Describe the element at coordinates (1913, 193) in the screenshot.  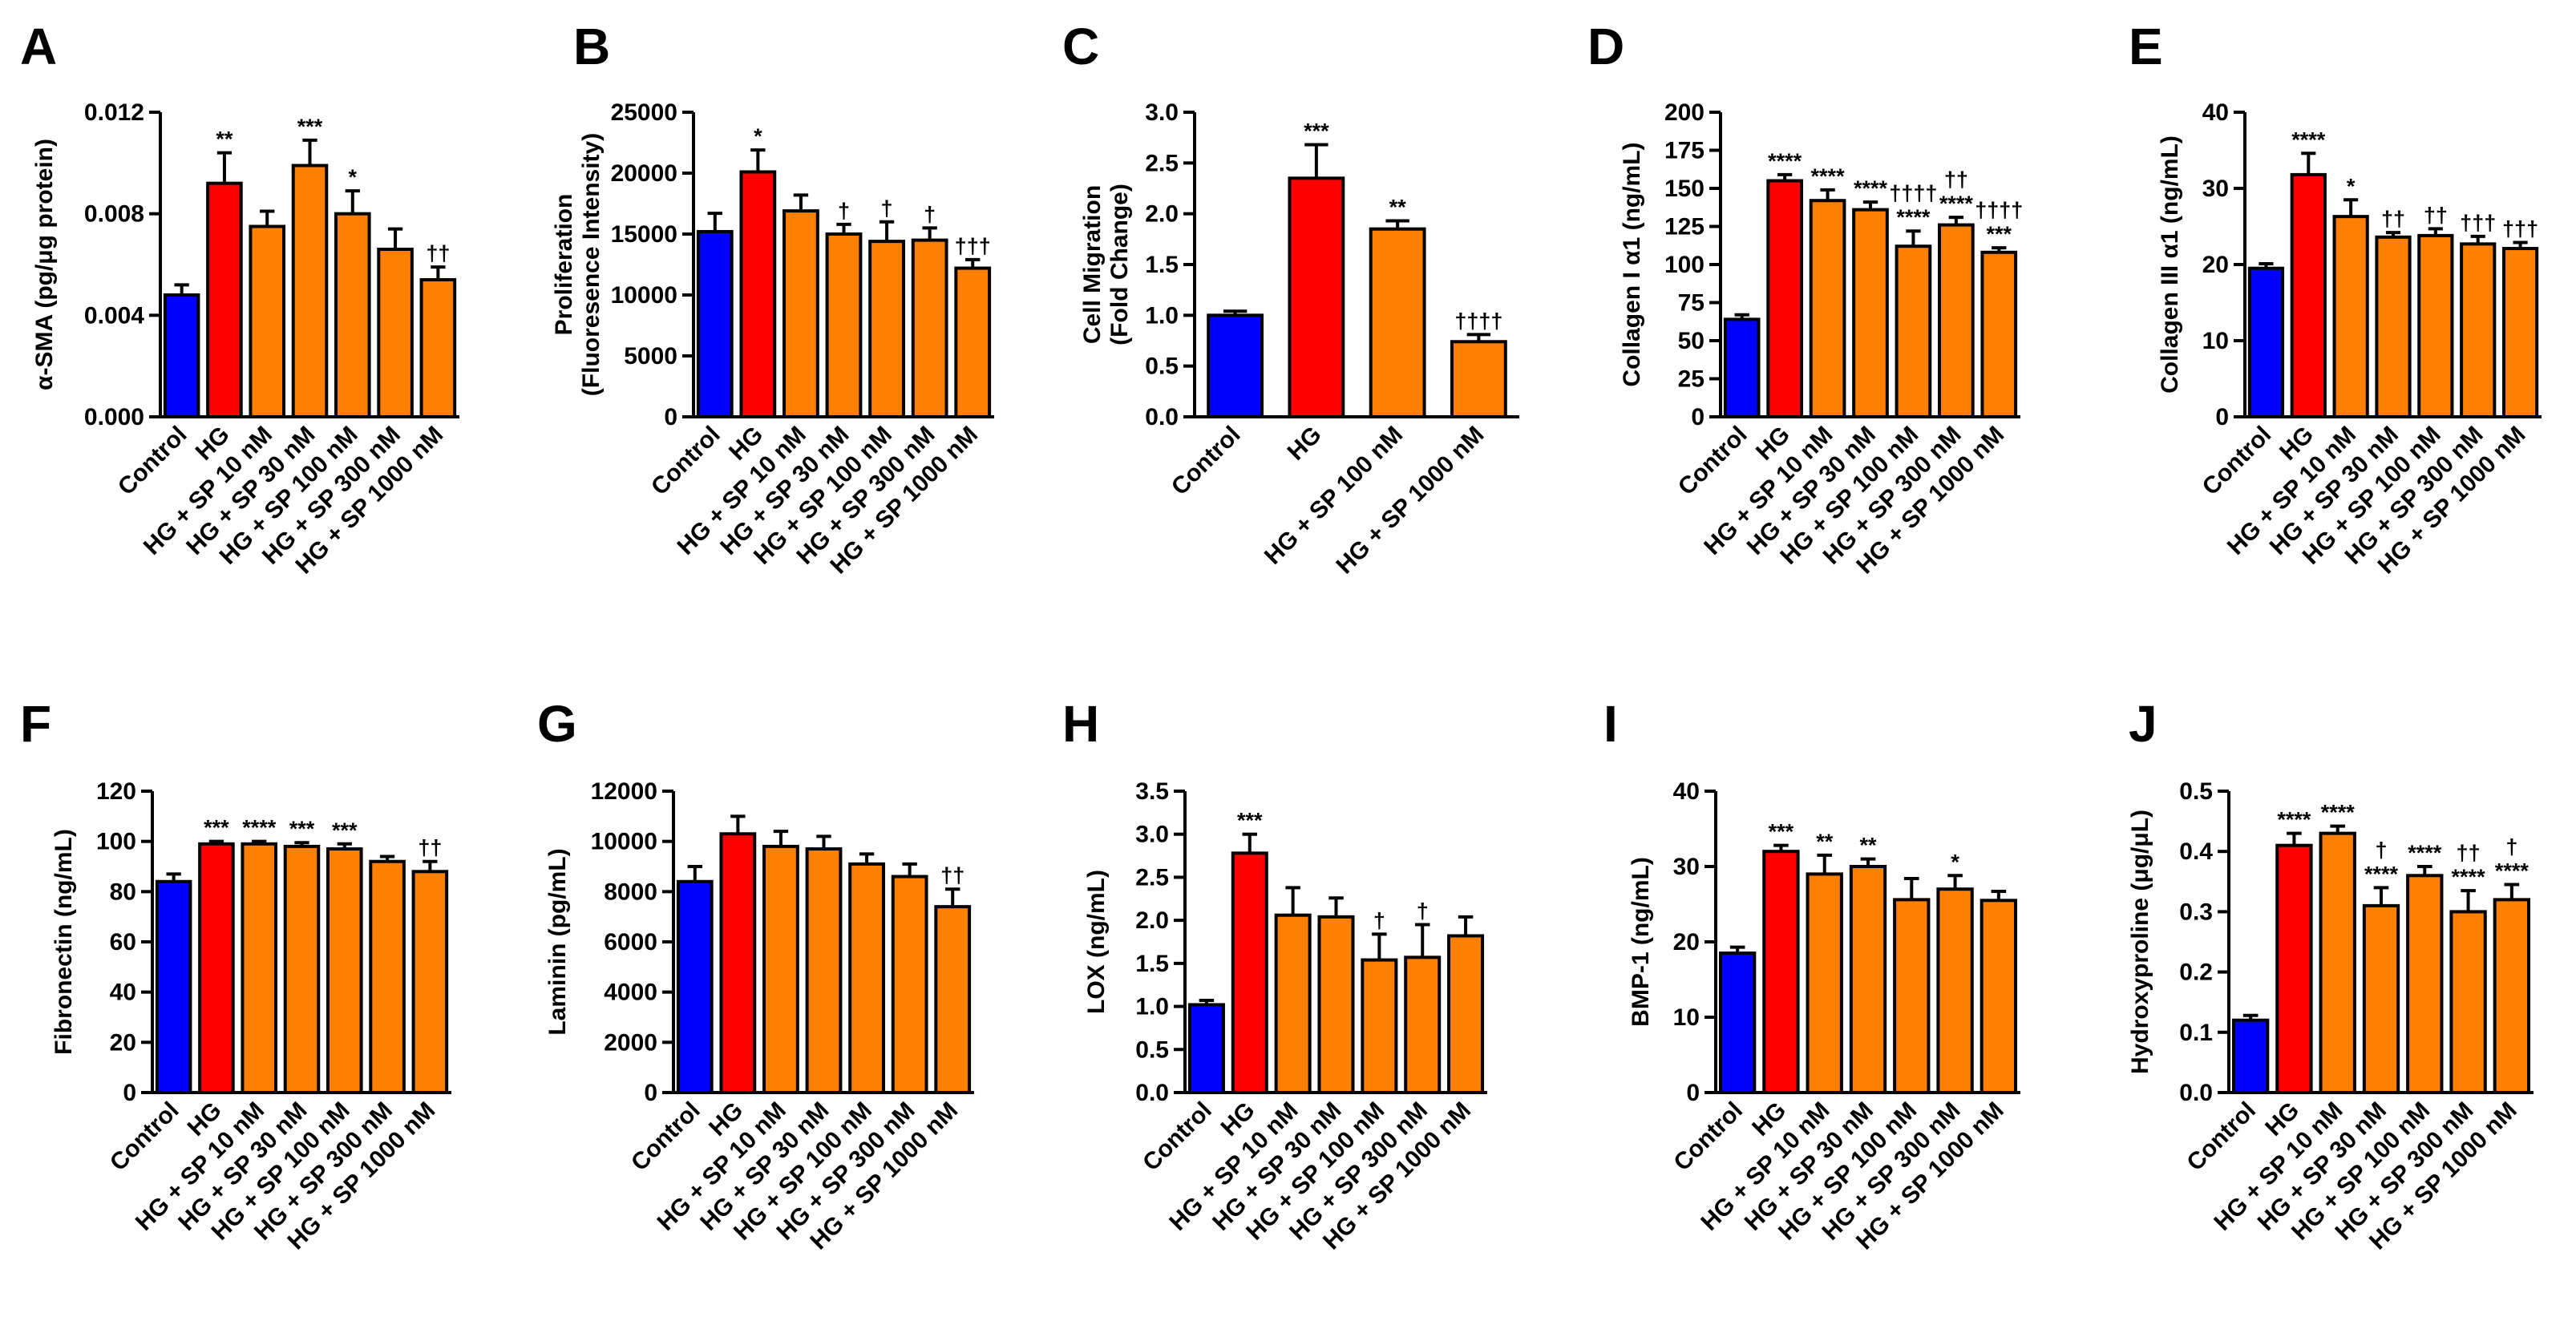
I see `significance-label: ††††` at that location.